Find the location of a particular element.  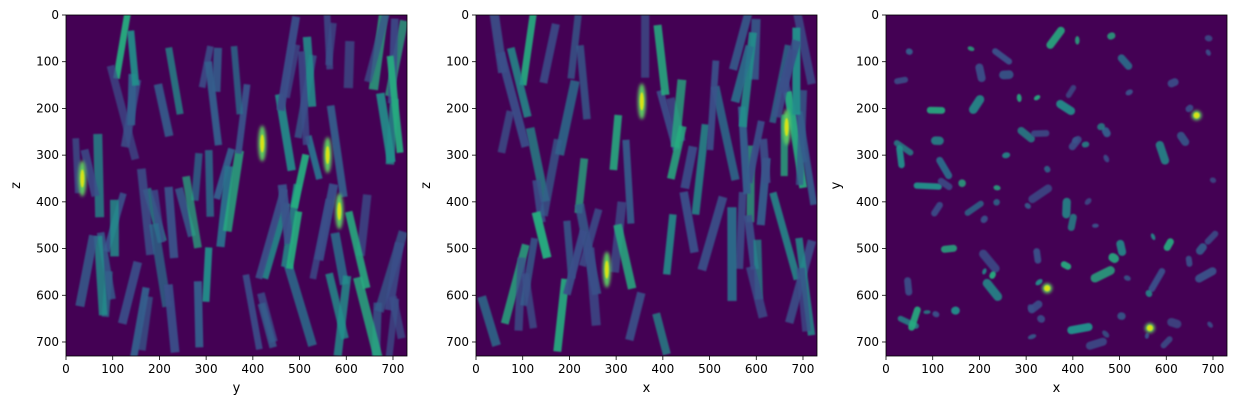

y-tick-label: 700 is located at coordinates (47, 342).